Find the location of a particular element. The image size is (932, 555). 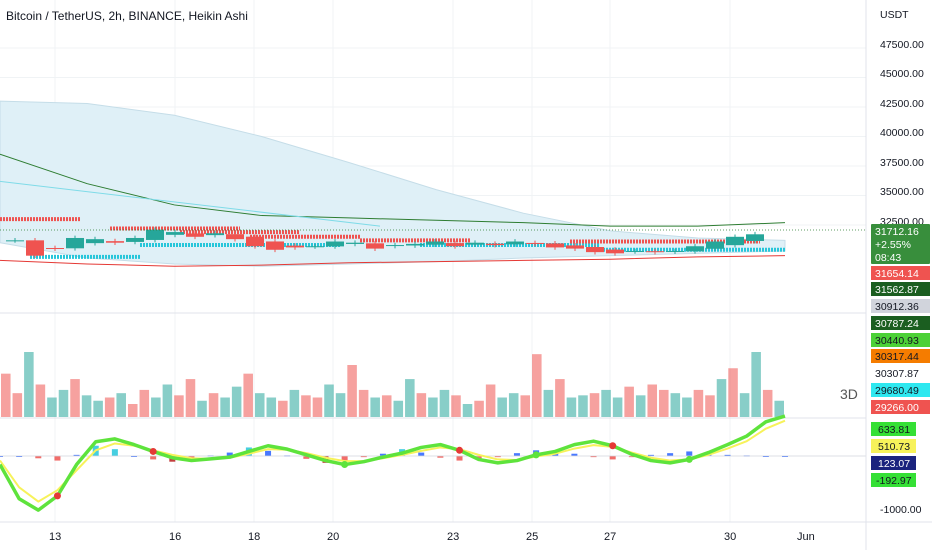

countdown-badge: 08:43 is located at coordinates (888, 258).